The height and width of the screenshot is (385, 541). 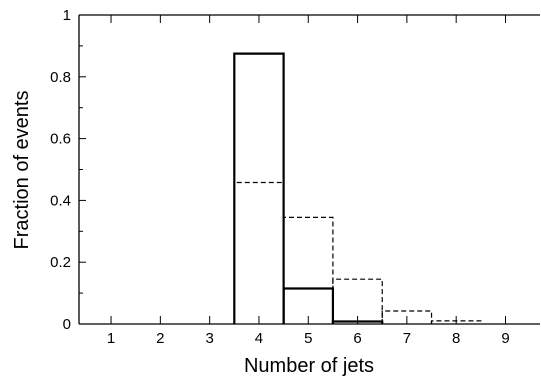 I want to click on x-tick-label: 1, so click(x=111, y=338).